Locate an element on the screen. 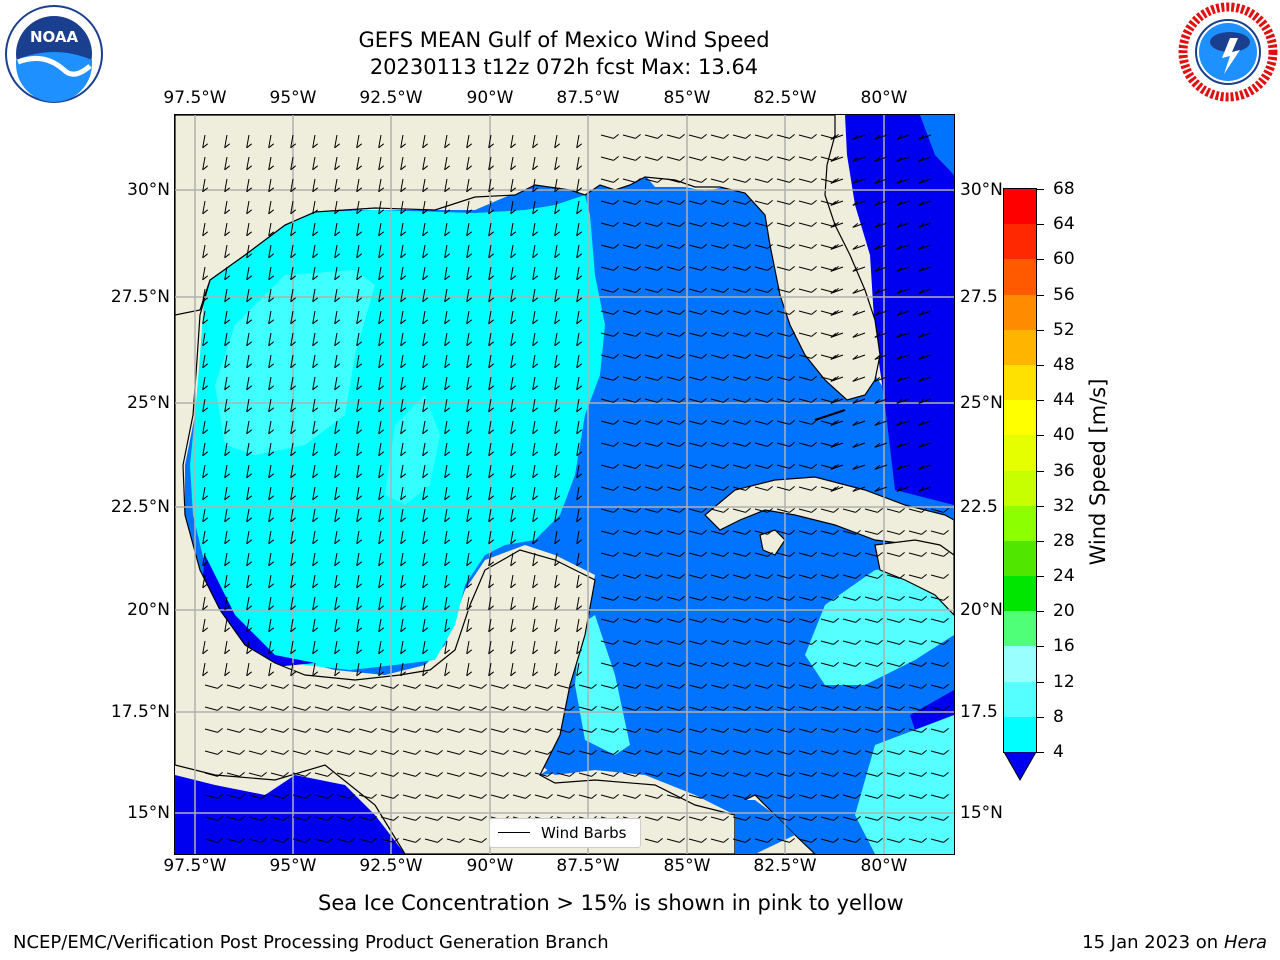  colorbar is located at coordinates (1020, 470).